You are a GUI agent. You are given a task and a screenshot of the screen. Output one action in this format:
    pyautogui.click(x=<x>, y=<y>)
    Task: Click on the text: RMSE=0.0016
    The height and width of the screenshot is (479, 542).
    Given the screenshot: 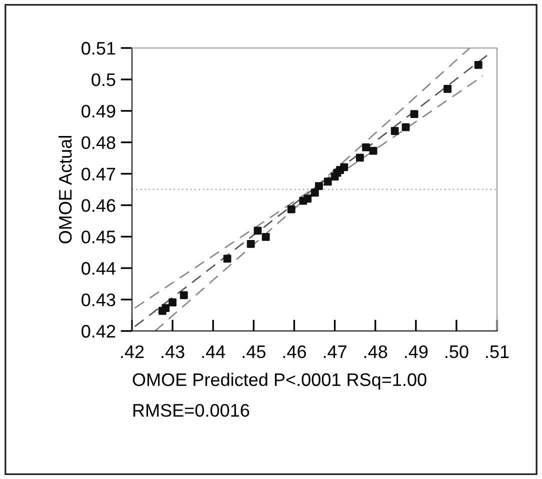 What is the action you would take?
    pyautogui.click(x=191, y=410)
    